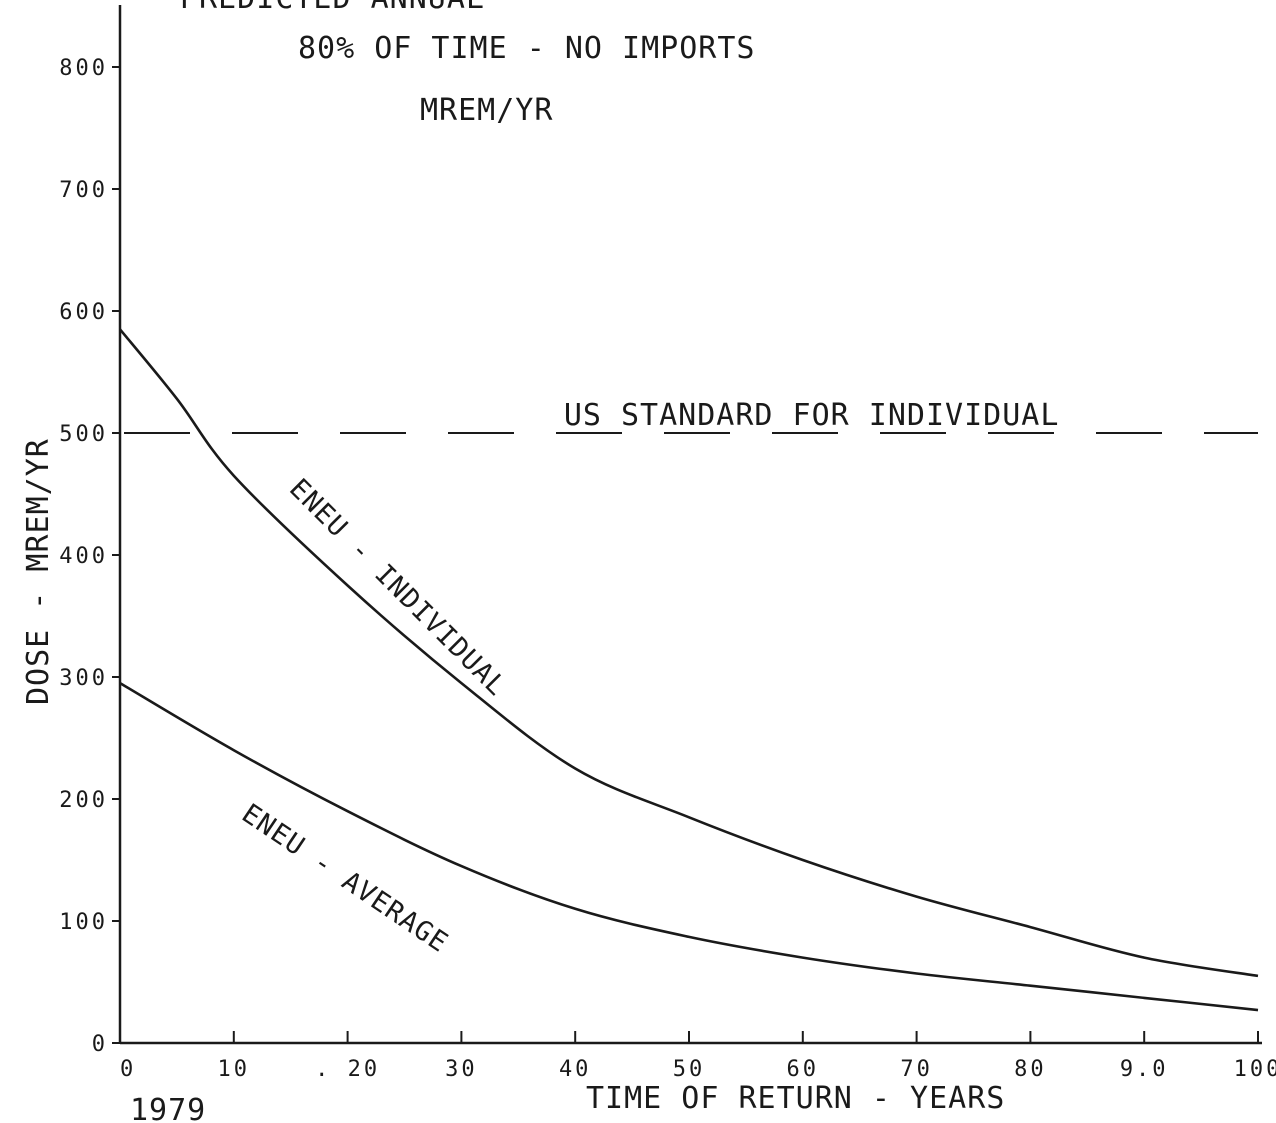 The height and width of the screenshot is (1123, 1276). I want to click on y-tick-label-500: 500, so click(83, 434).